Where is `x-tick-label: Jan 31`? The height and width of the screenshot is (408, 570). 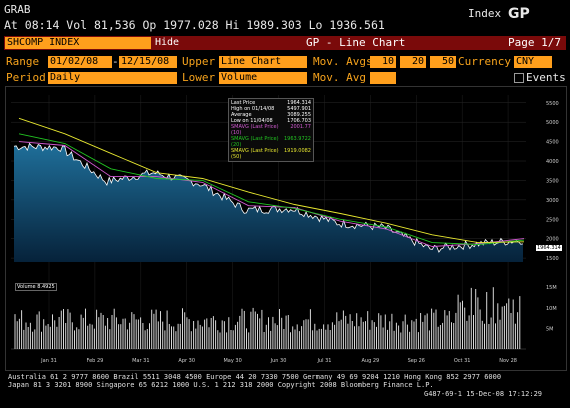 x-tick-label: Jan 31 is located at coordinates (48, 361).